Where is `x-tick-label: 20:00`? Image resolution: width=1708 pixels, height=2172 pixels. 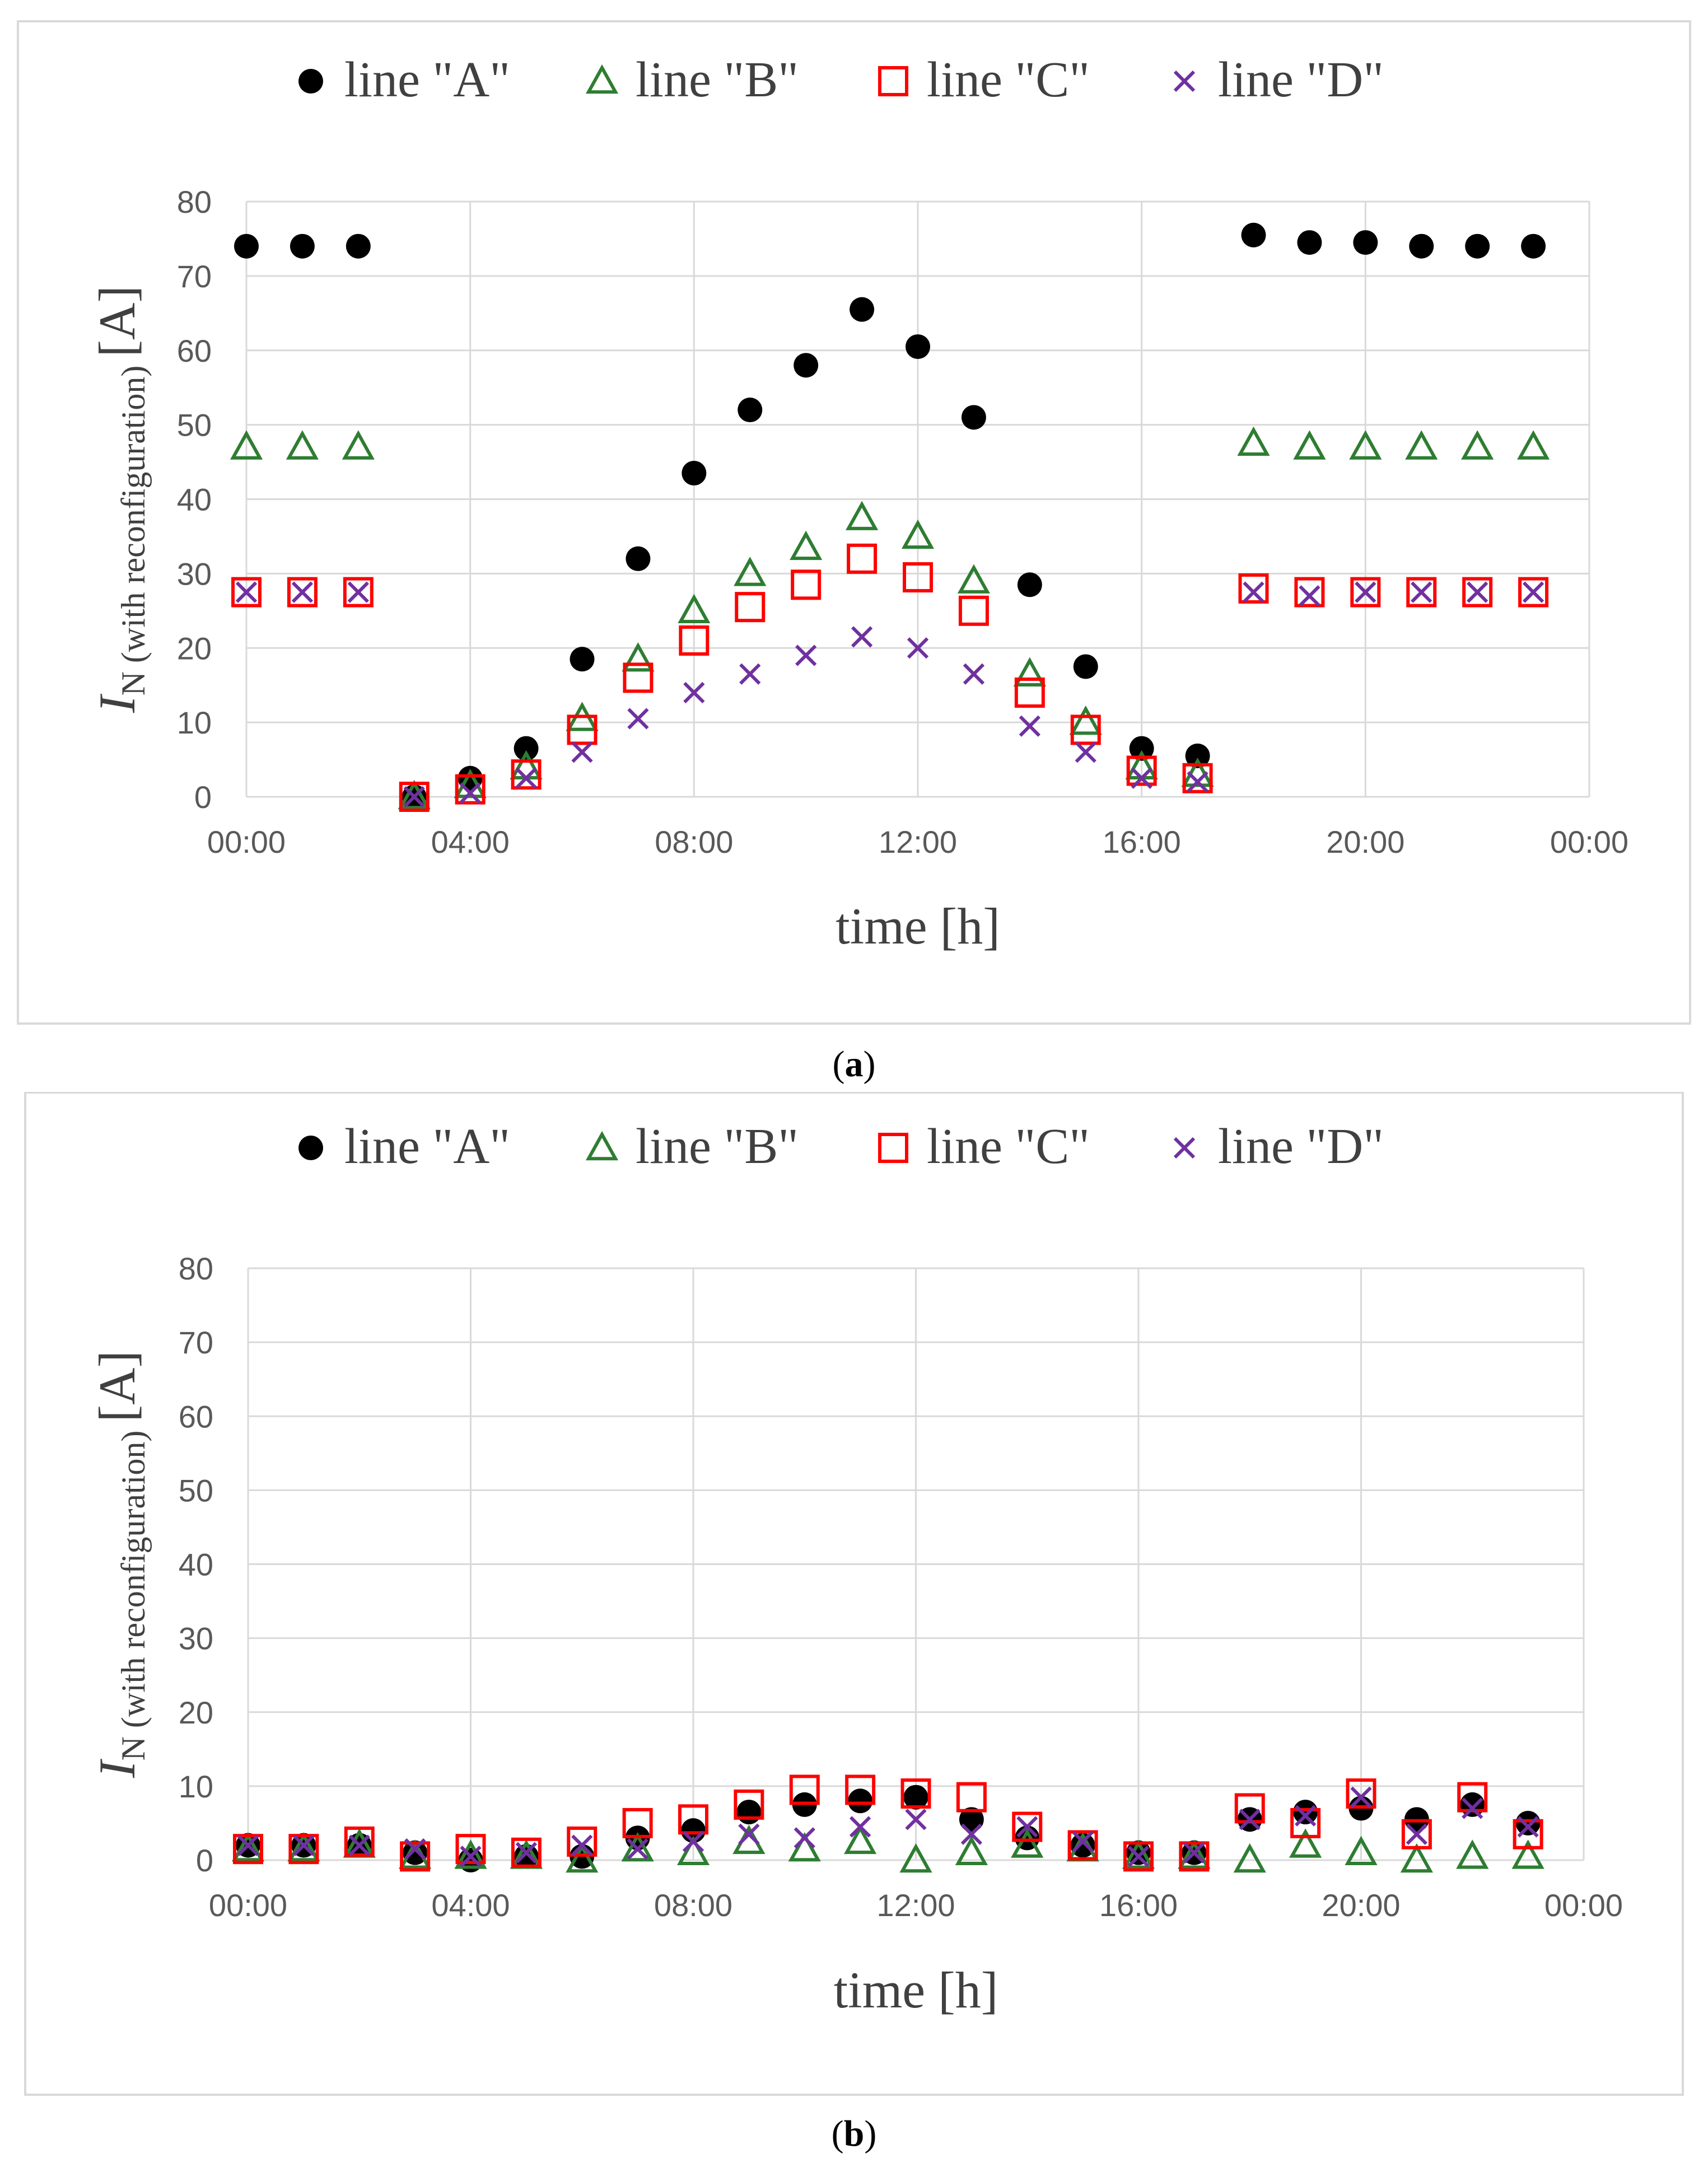
x-tick-label: 20:00 is located at coordinates (1365, 842).